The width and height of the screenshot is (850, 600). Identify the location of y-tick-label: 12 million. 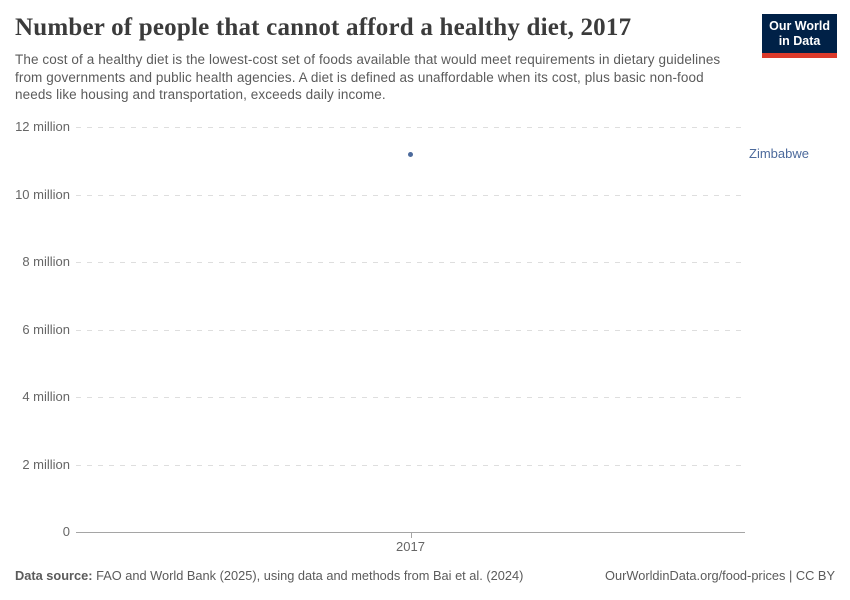
(42, 126).